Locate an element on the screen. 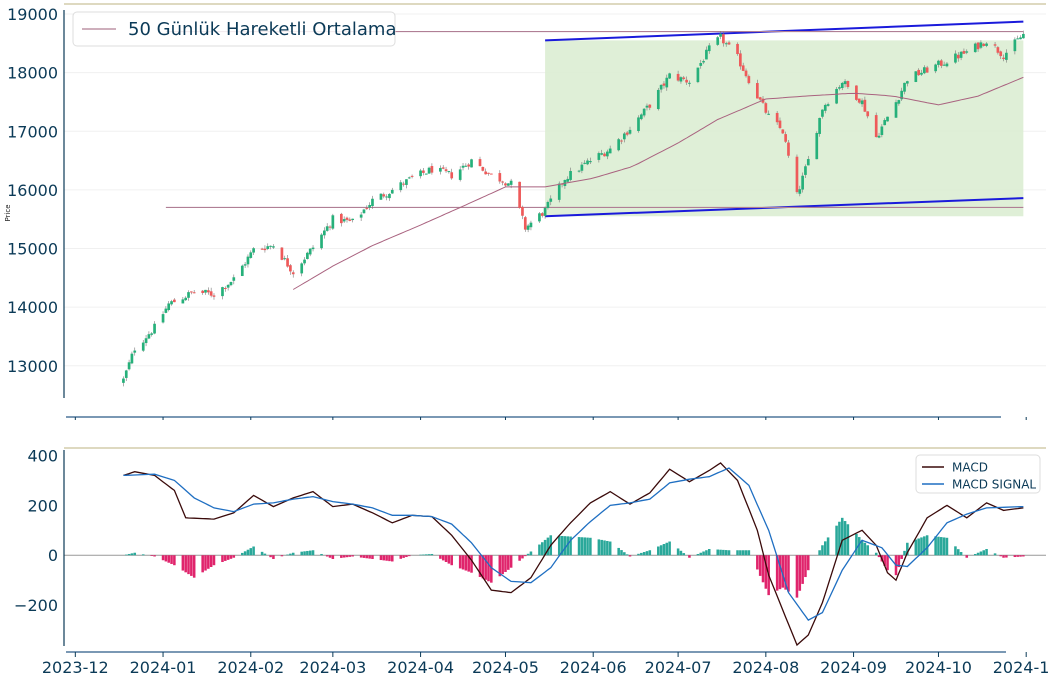 The width and height of the screenshot is (1050, 677). macd-ytick-label: −200 is located at coordinates (36, 605).